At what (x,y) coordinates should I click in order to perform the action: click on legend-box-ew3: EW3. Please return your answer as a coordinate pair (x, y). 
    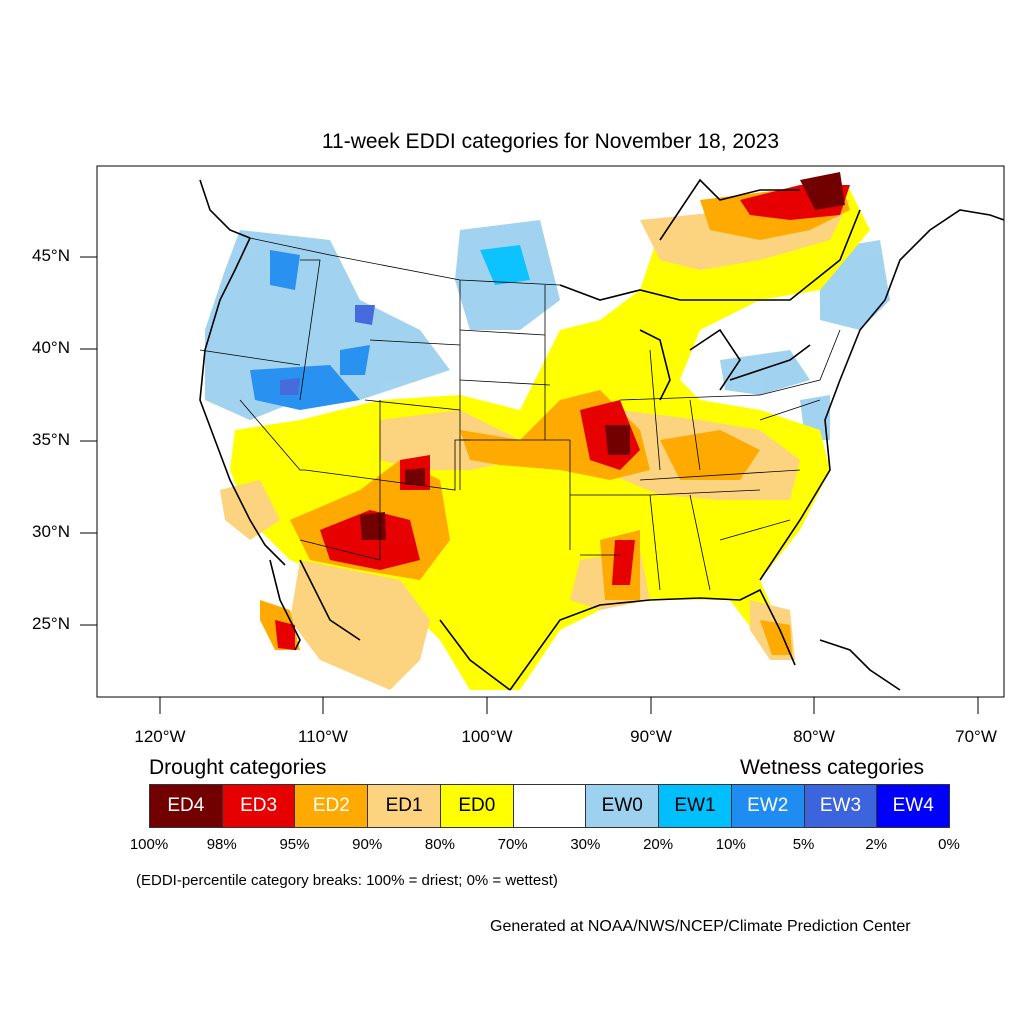
    Looking at the image, I should click on (840, 806).